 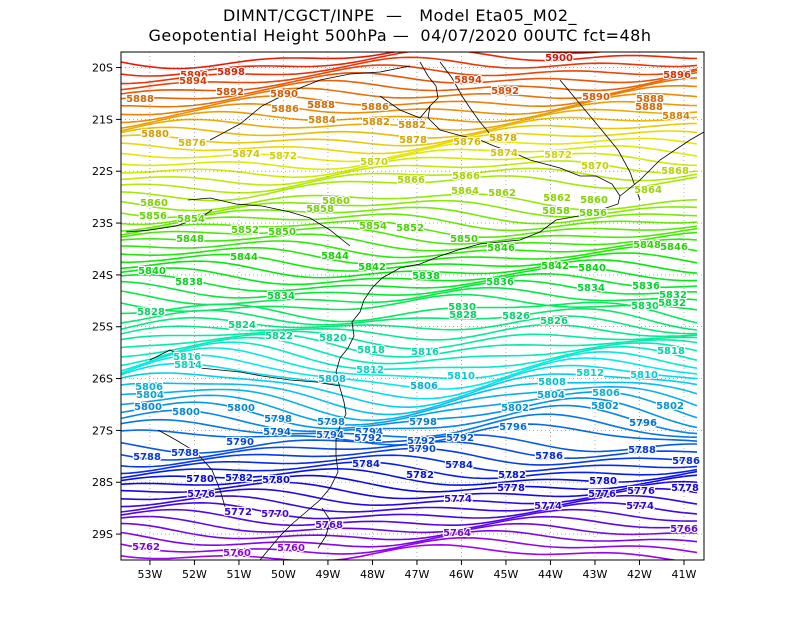 I want to click on contour-label: 5862, so click(x=502, y=193).